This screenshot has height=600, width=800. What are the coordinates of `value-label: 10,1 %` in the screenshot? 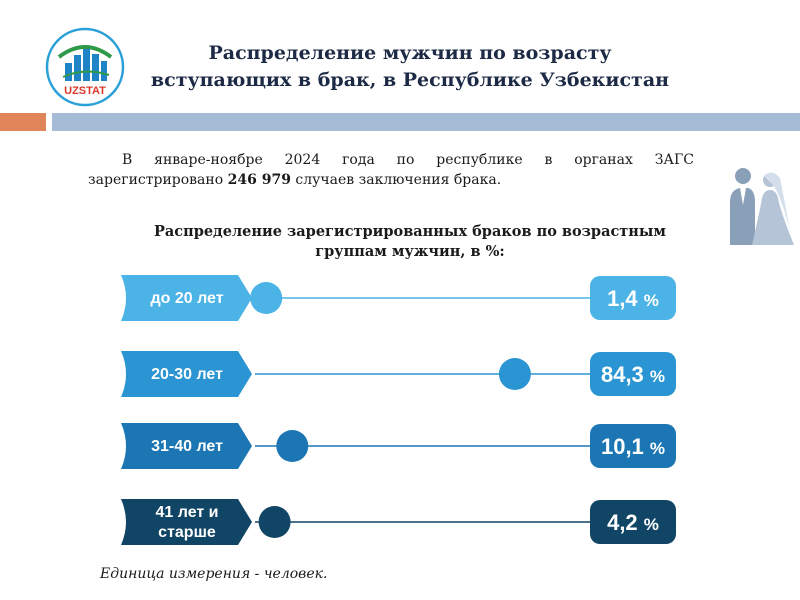 It's located at (633, 446).